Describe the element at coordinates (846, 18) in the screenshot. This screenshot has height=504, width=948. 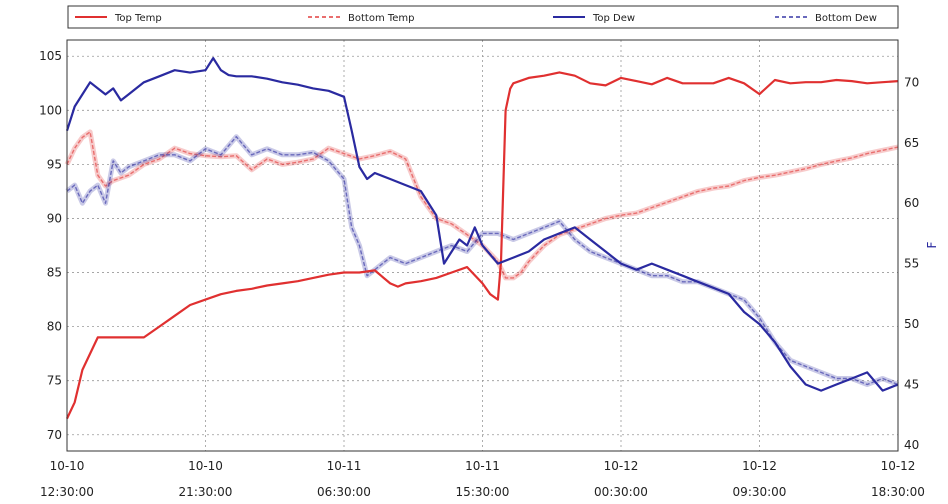
I see `legend-label-bottom-dew: Bottom Dew` at that location.